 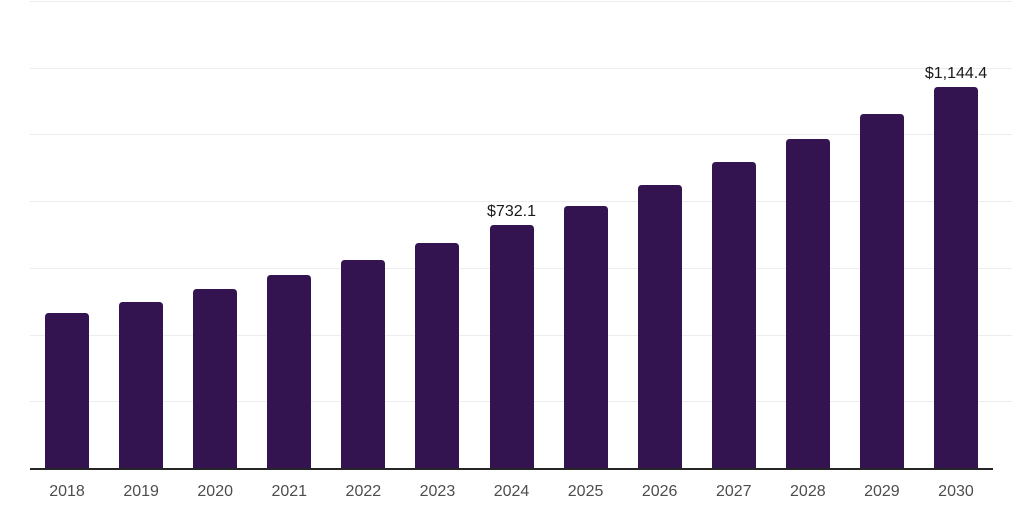 What do you see at coordinates (956, 491) in the screenshot?
I see `x-tick-label-2030: 2030` at bounding box center [956, 491].